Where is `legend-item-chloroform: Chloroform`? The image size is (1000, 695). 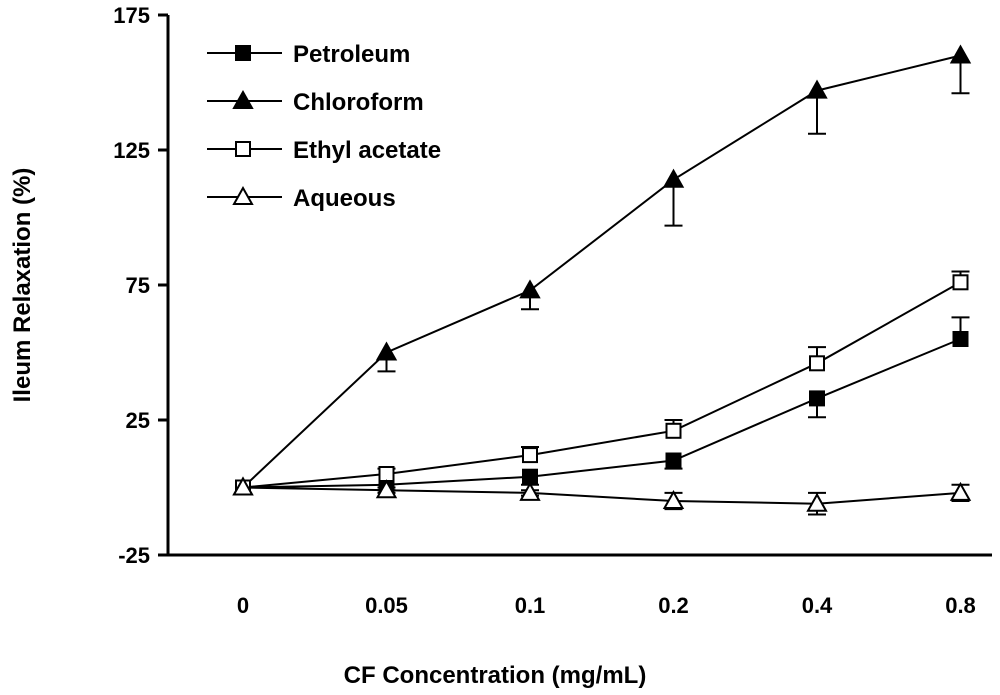
legend-item-chloroform: Chloroform is located at coordinates (315, 102).